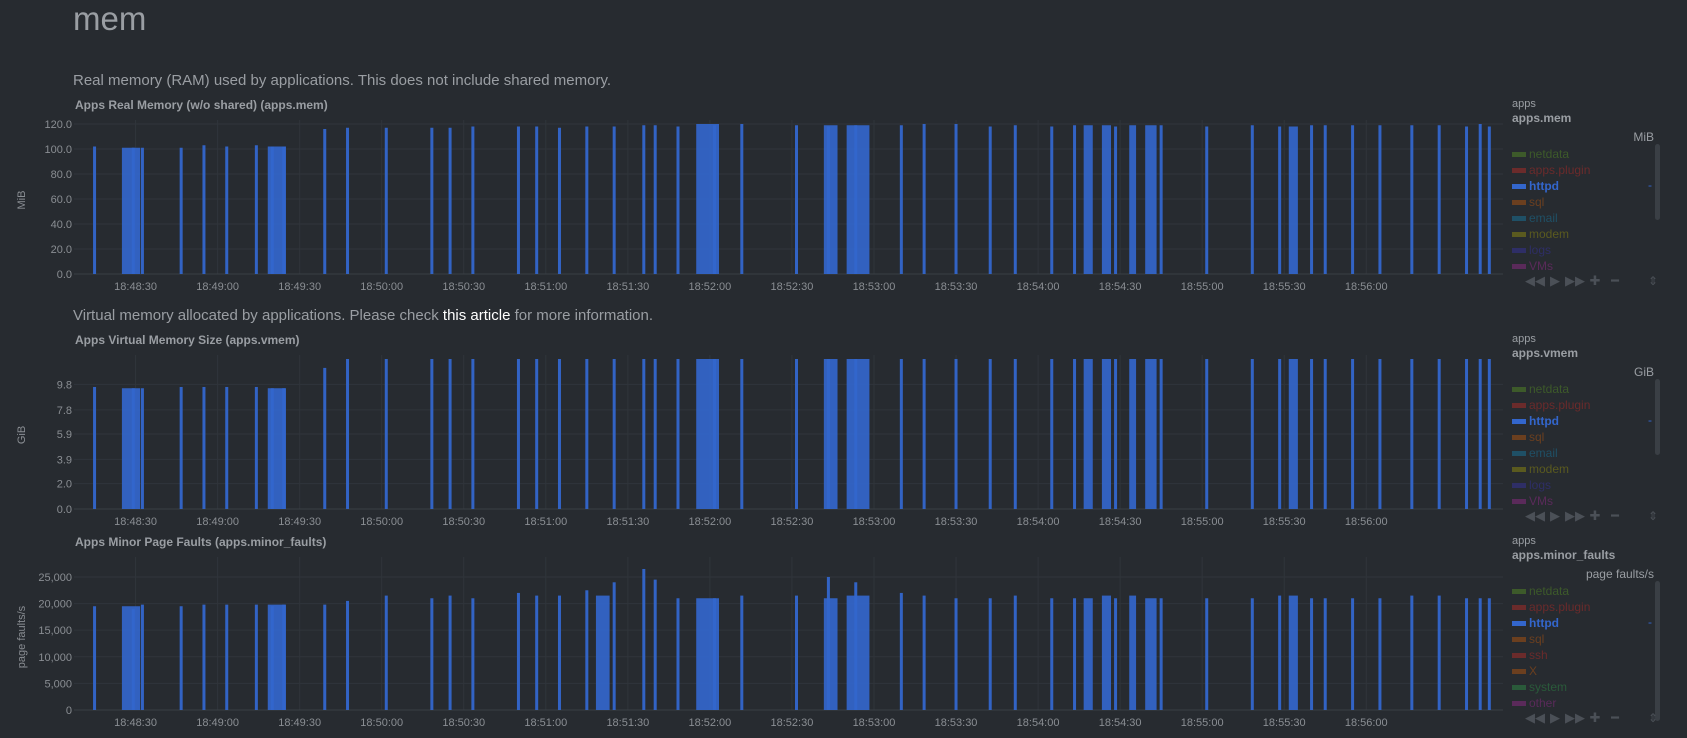 This screenshot has width=1687, height=738. Describe the element at coordinates (64, 385) in the screenshot. I see `y-tick-label: 9.8` at that location.